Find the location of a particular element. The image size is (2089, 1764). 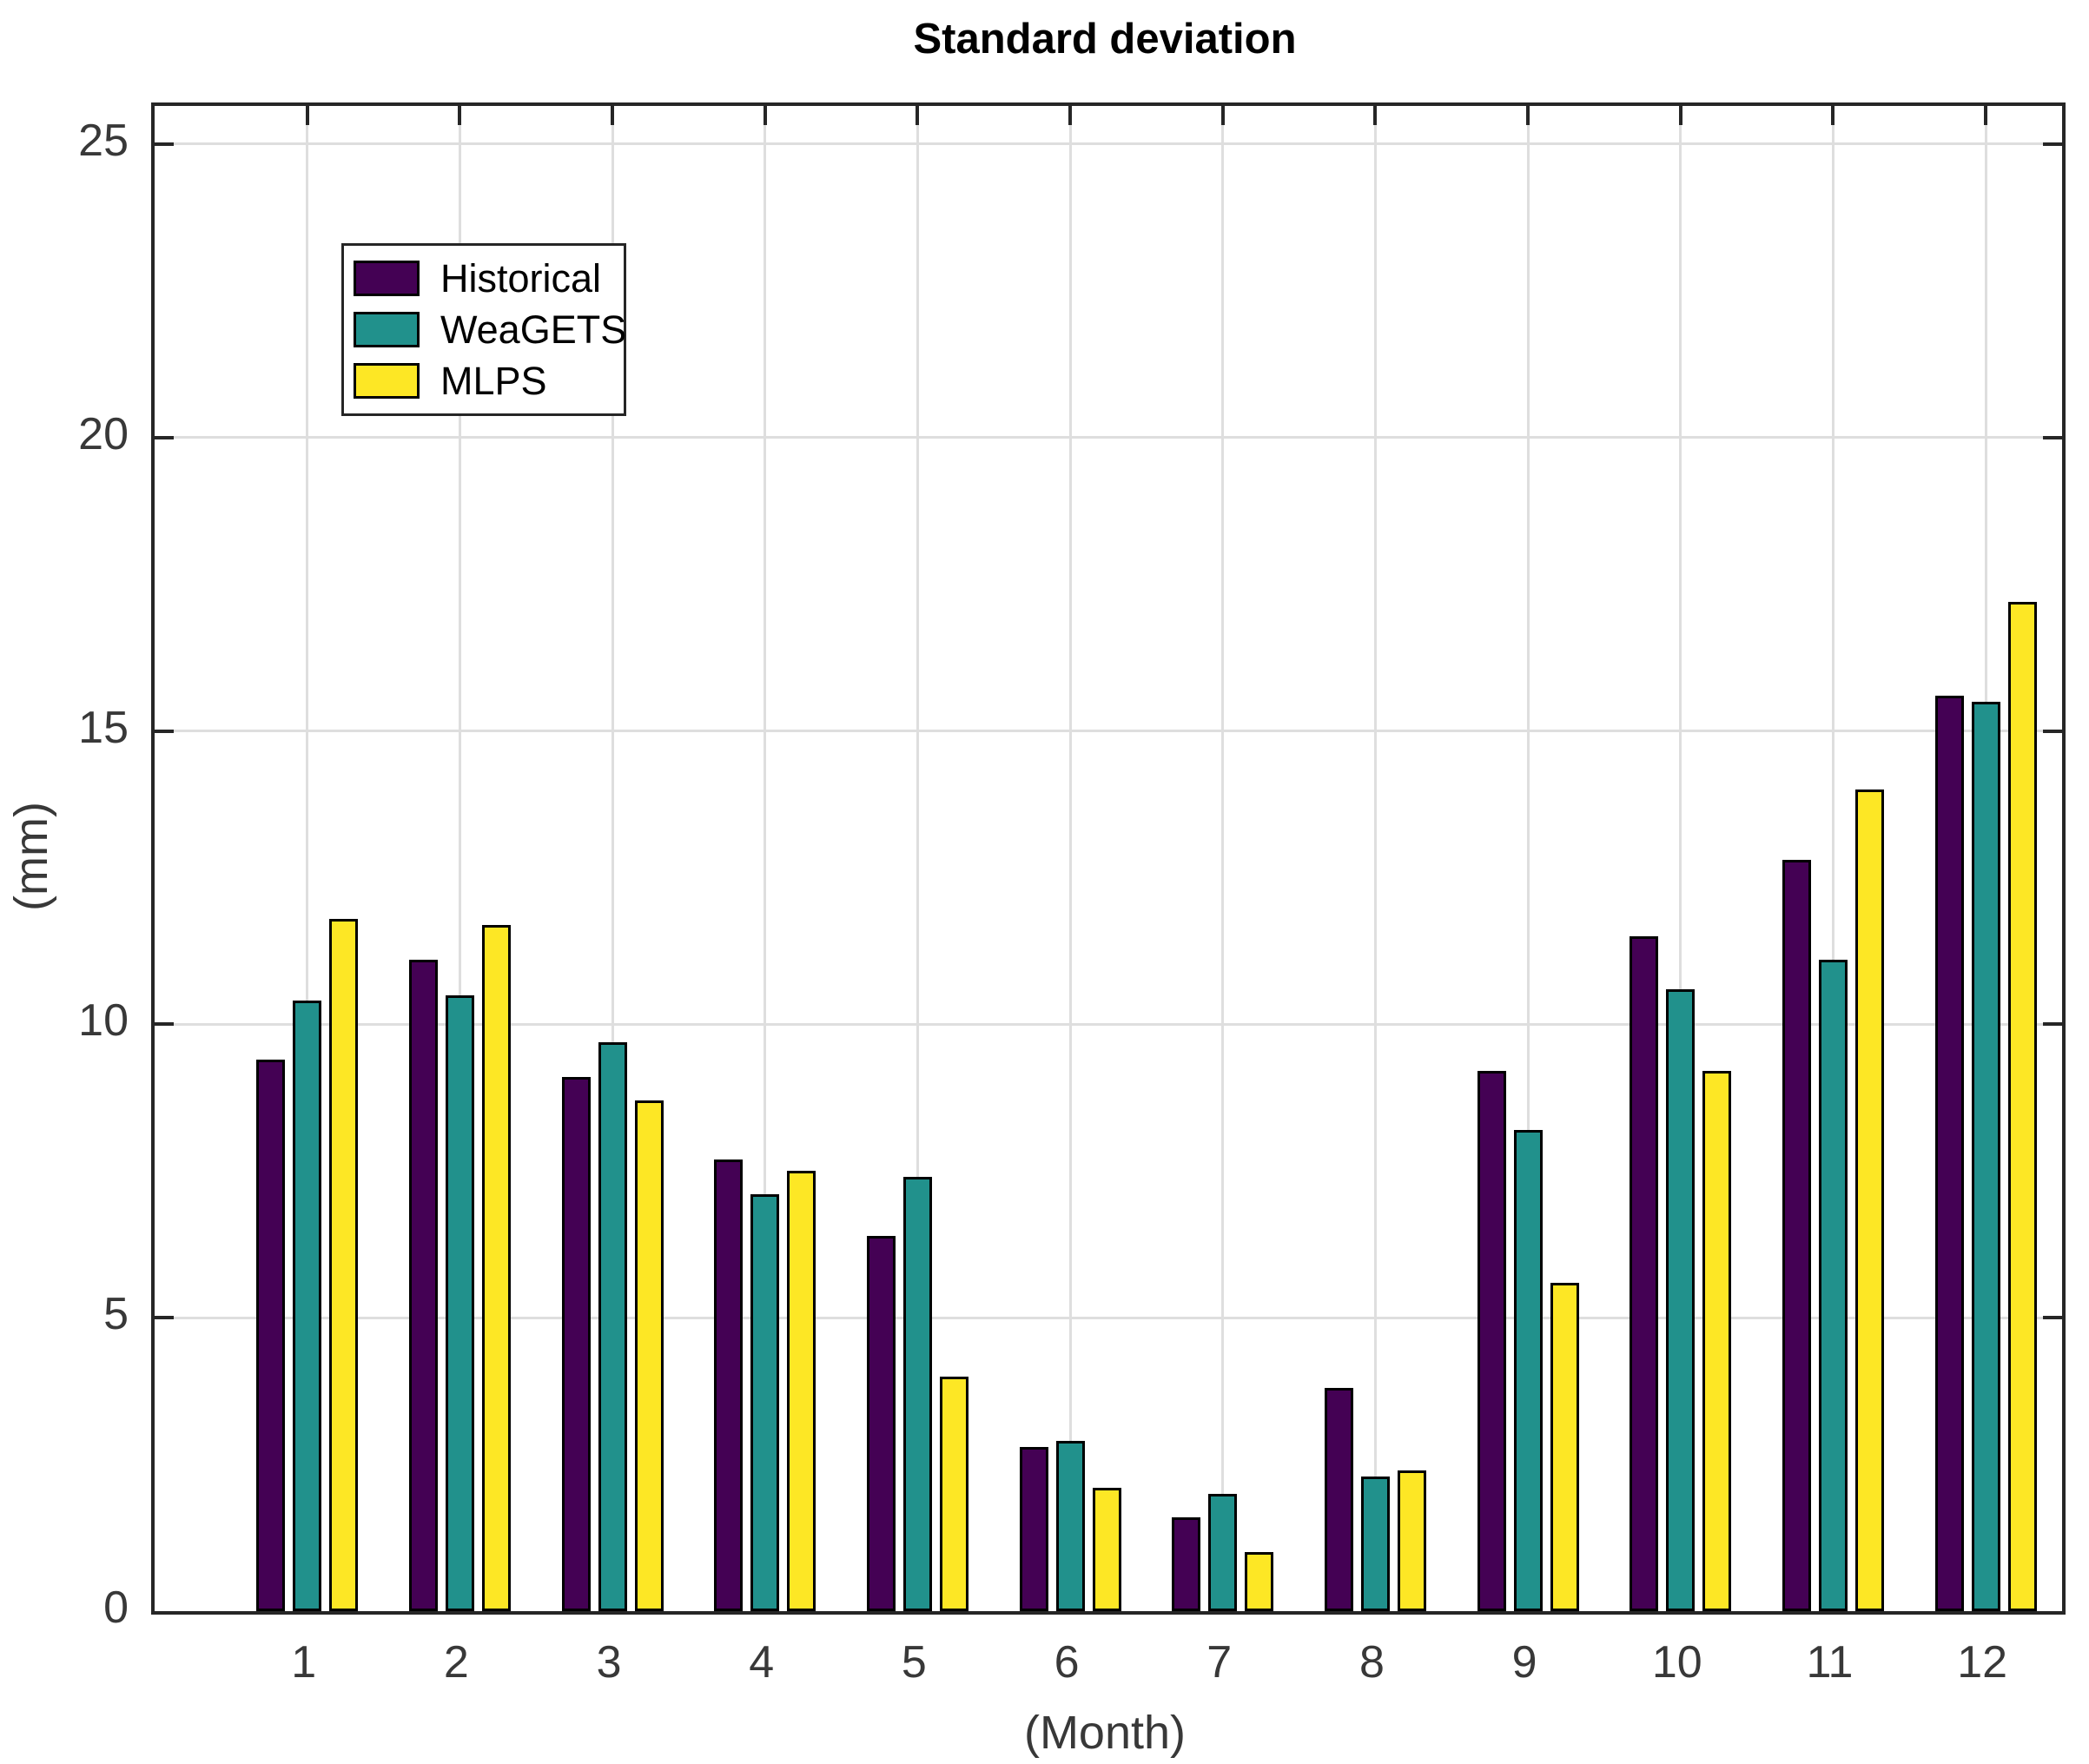

legend-swatch-mlps is located at coordinates (387, 381).